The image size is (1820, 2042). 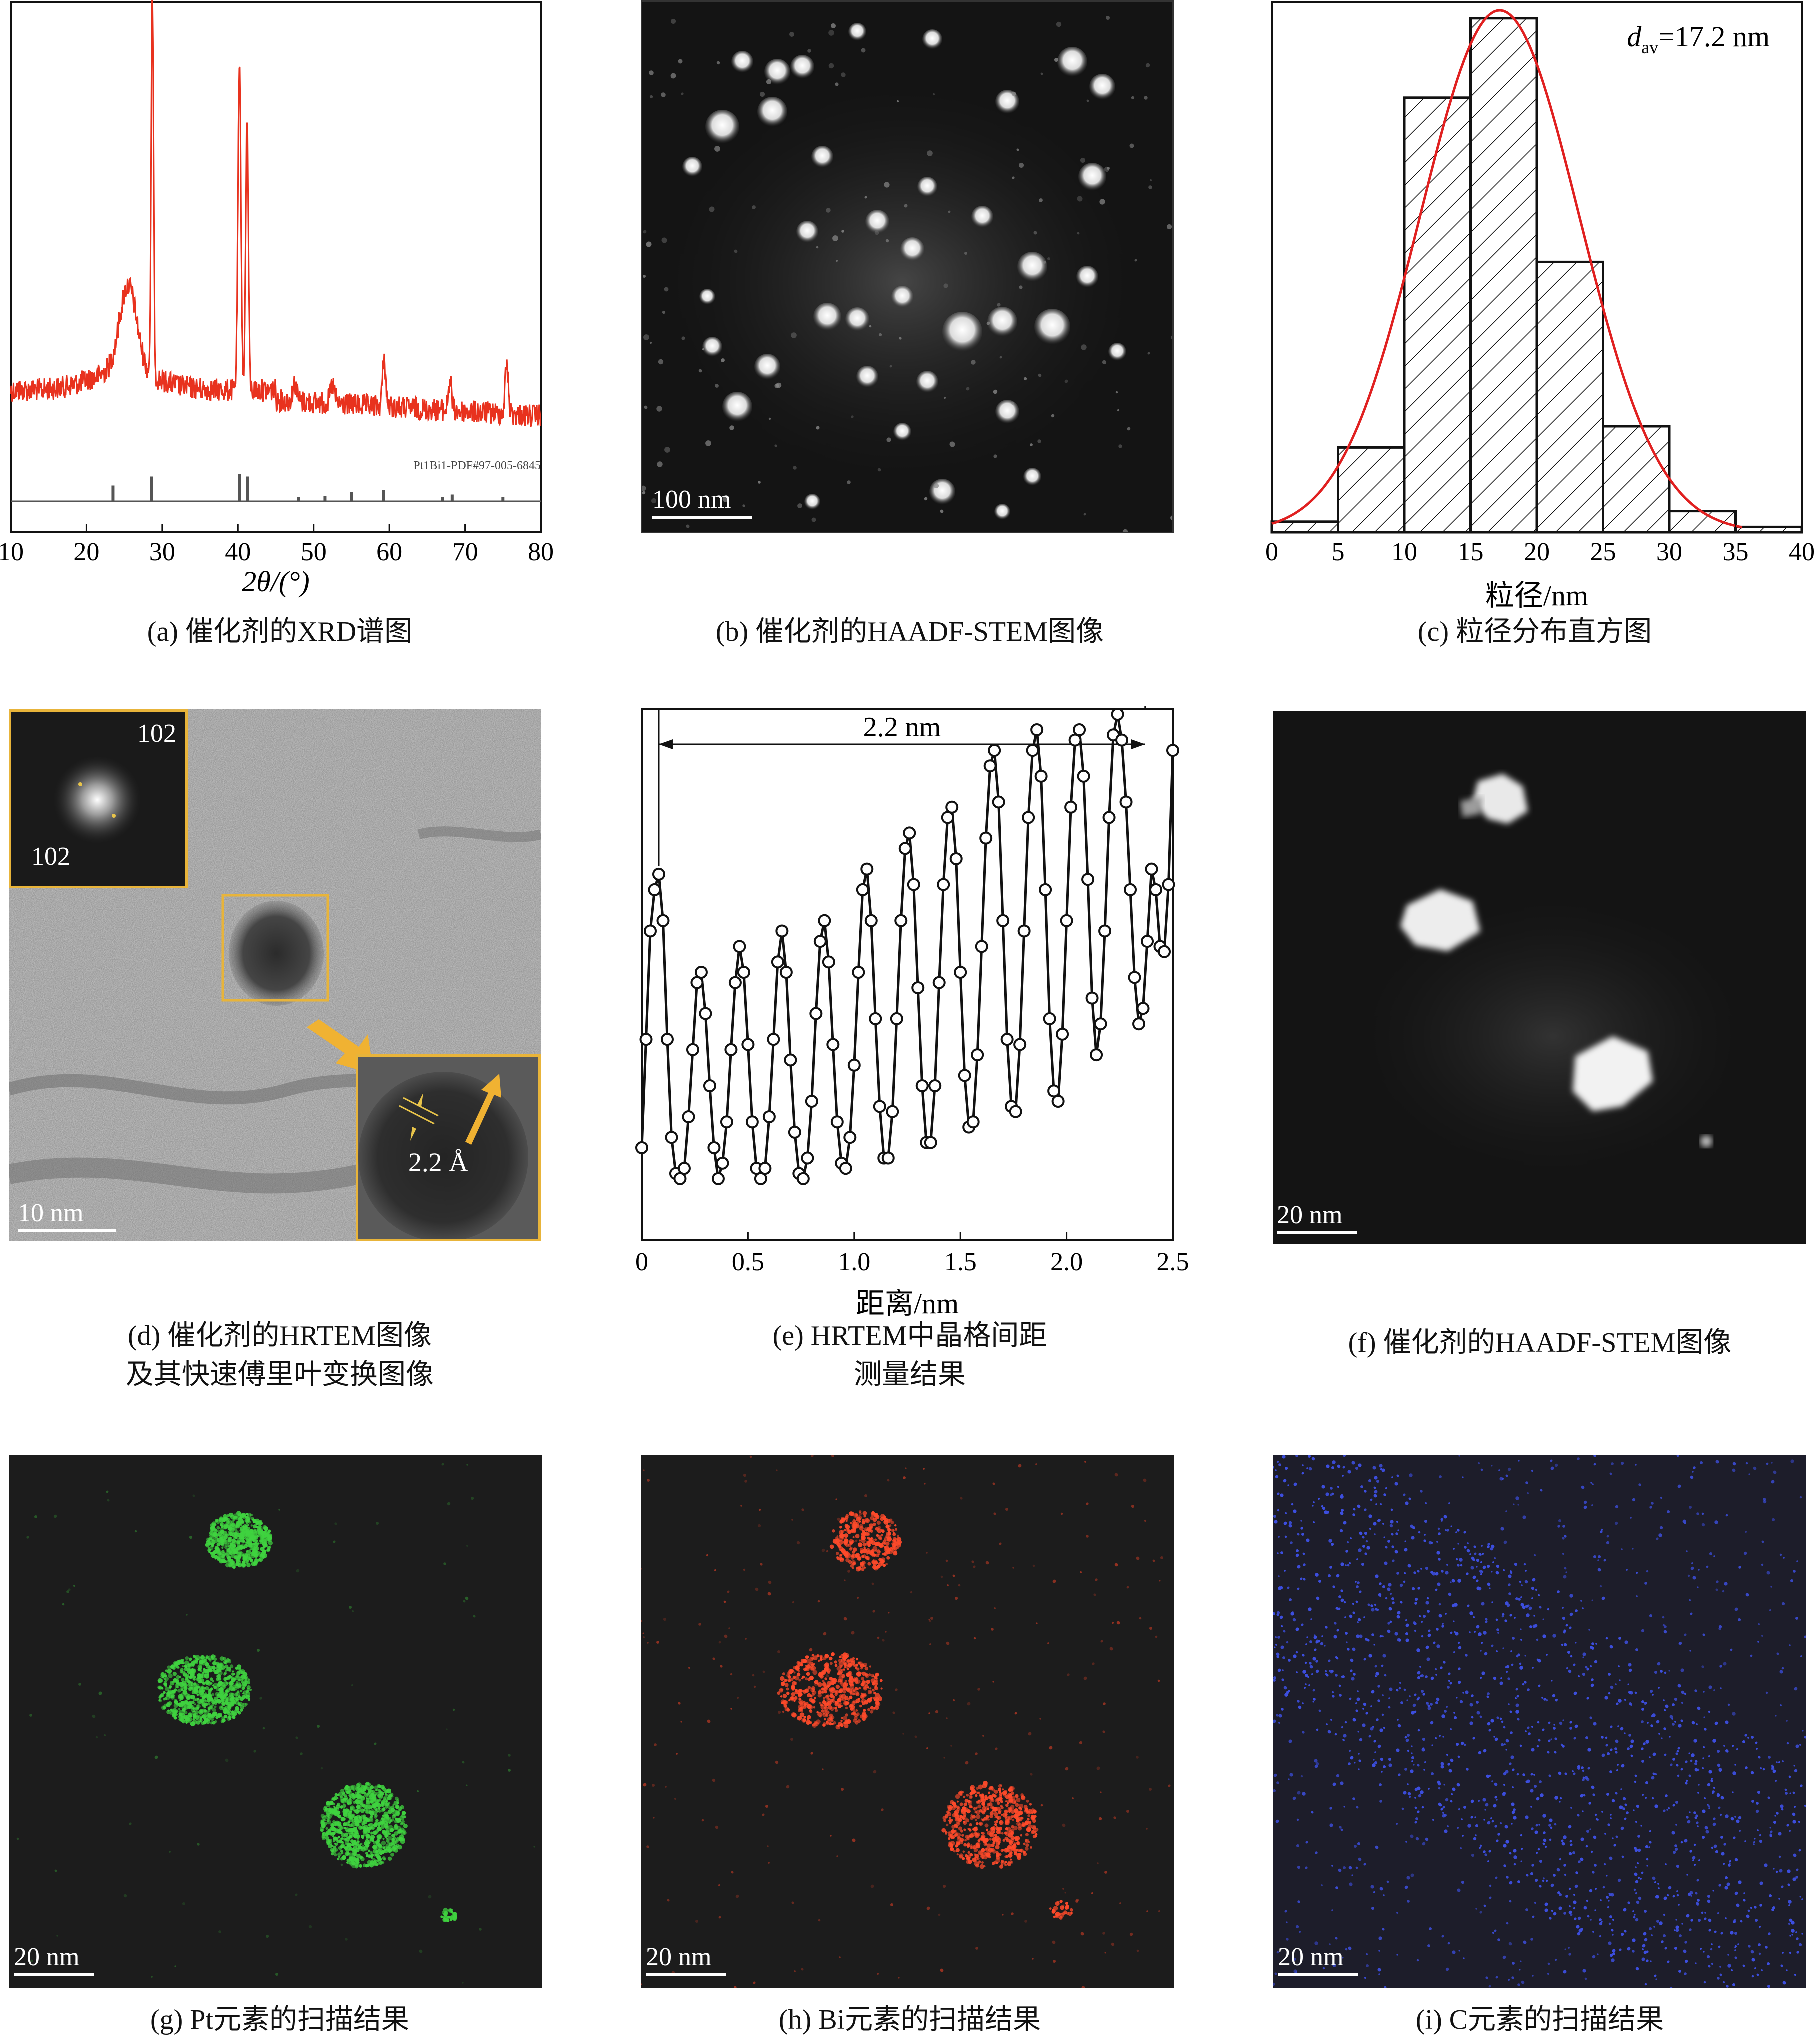 I want to click on bi-map-image: 20 nm, so click(x=907, y=1721).